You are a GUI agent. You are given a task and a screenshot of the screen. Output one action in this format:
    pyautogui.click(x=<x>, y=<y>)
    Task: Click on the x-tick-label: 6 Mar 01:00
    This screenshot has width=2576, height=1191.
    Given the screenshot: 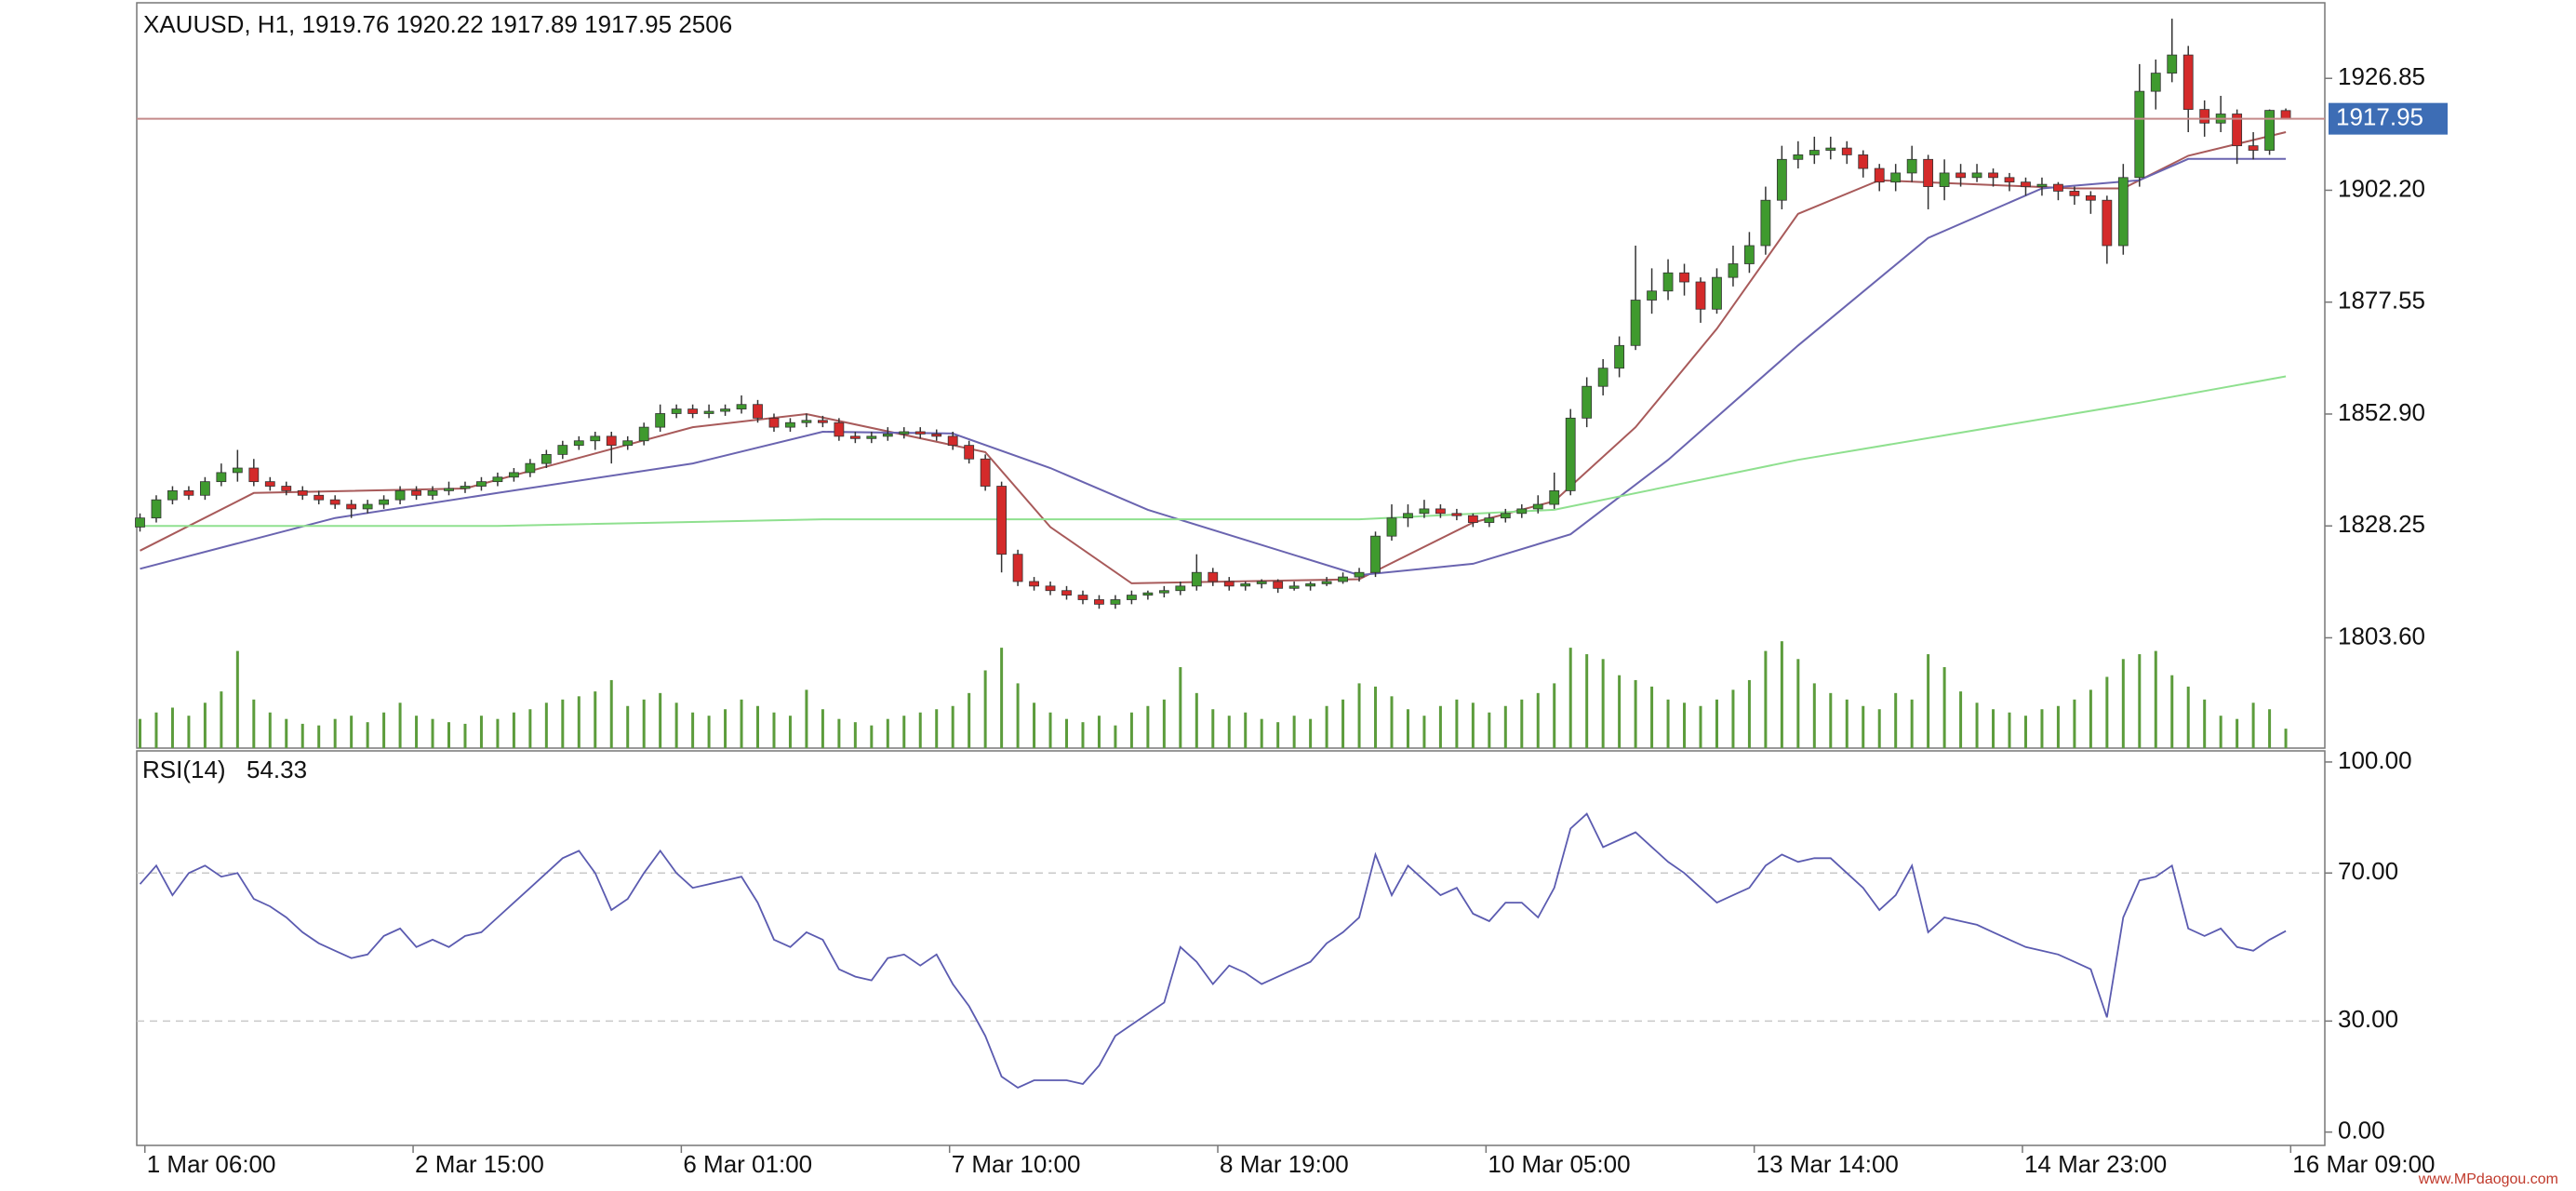 What is the action you would take?
    pyautogui.click(x=747, y=1164)
    